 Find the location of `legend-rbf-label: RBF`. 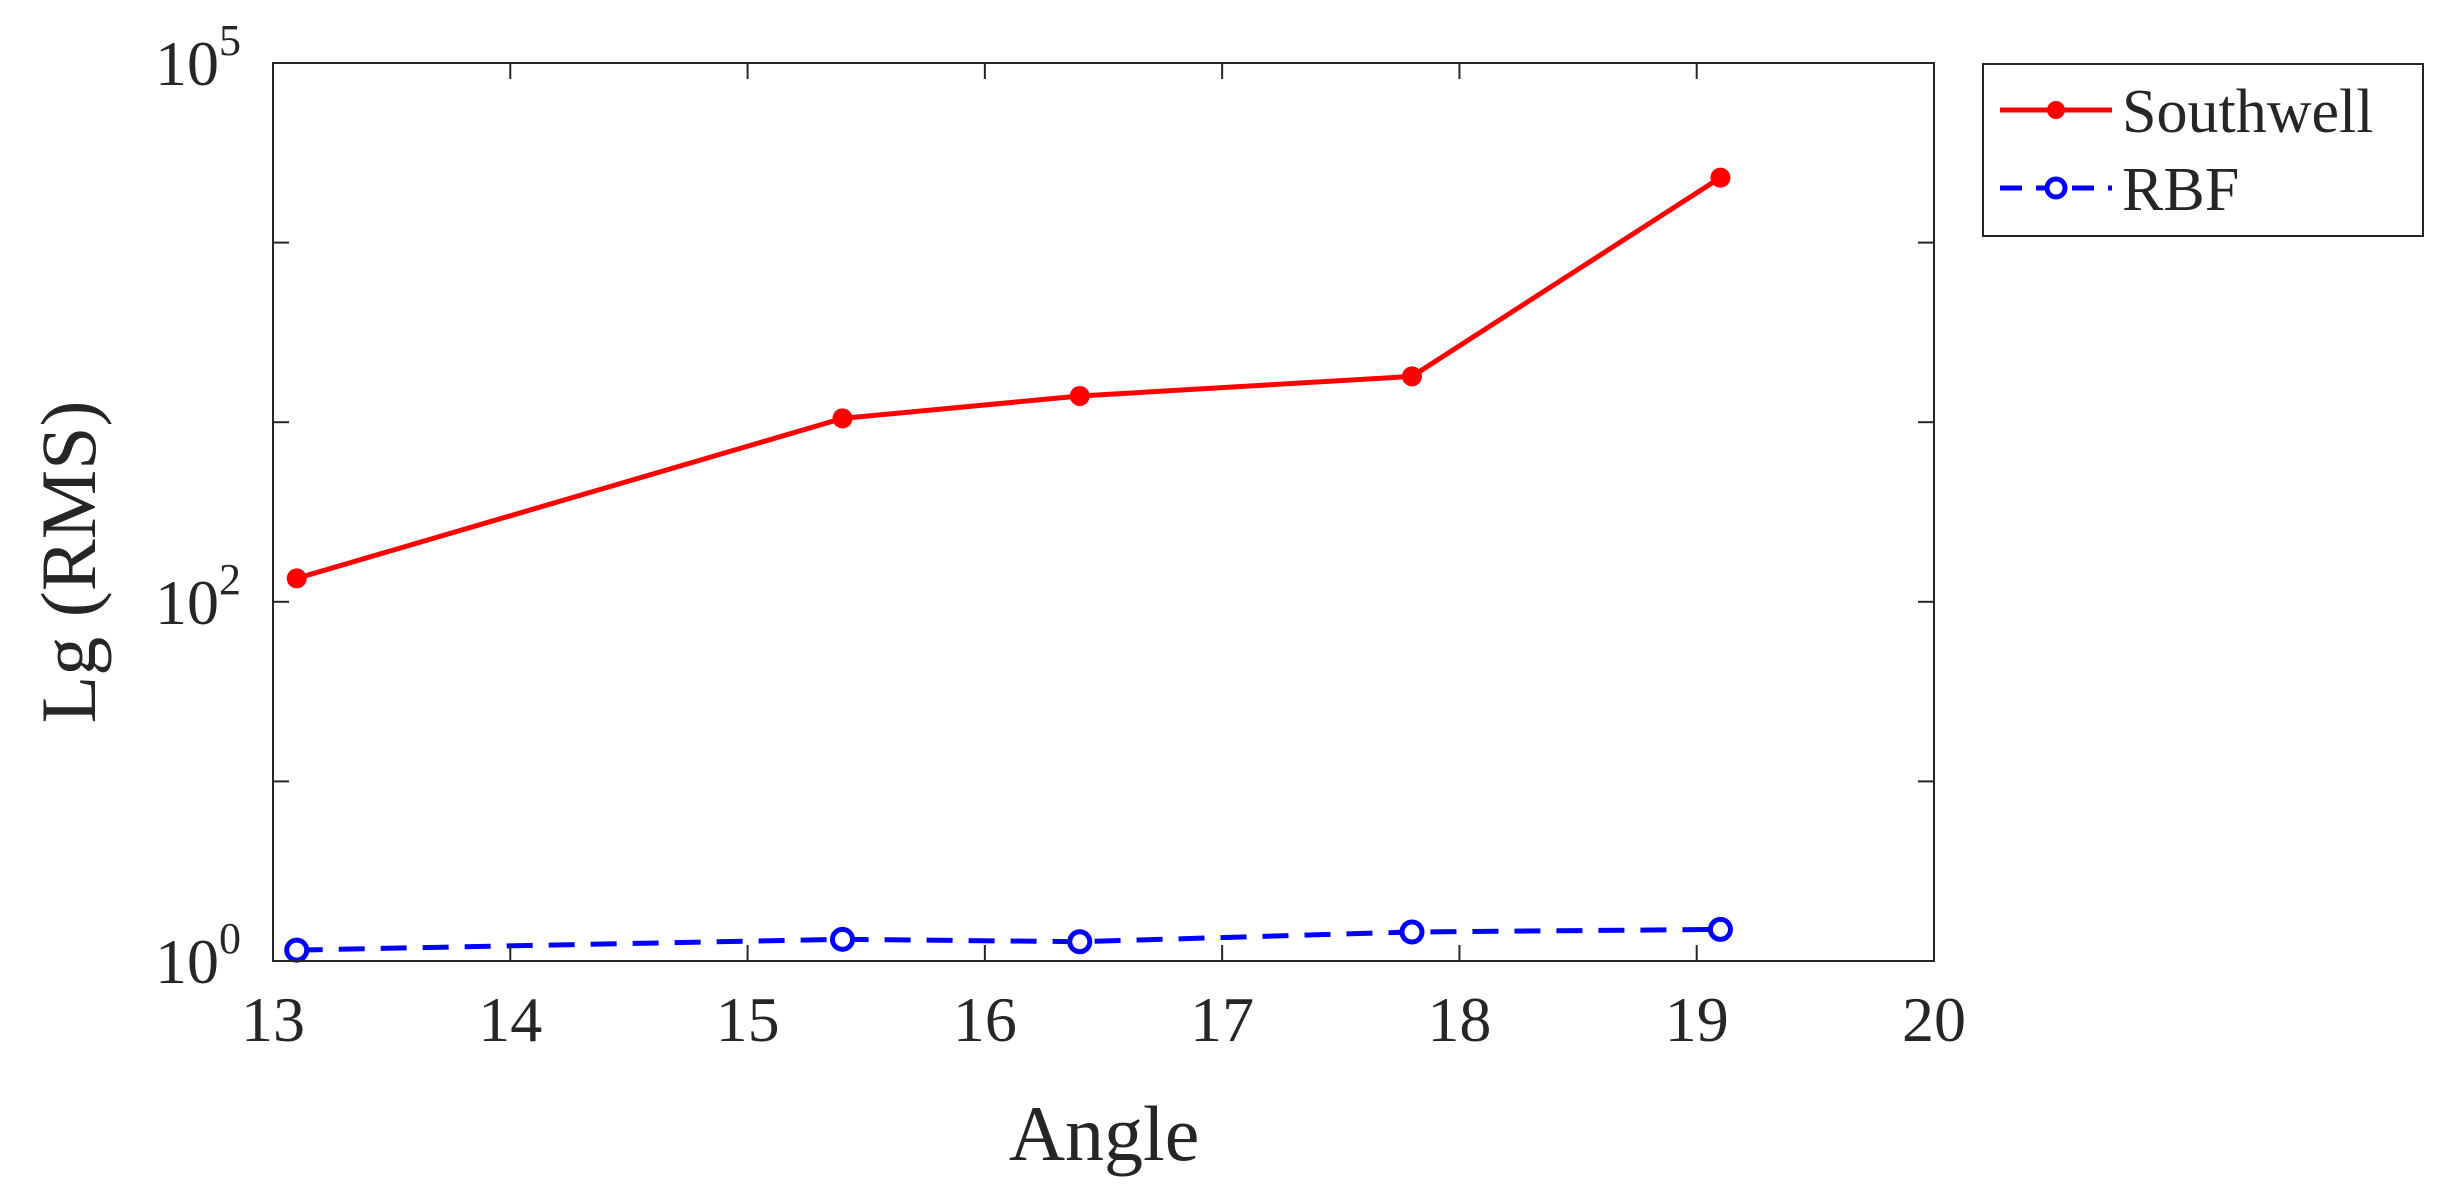

legend-rbf-label: RBF is located at coordinates (2180, 190).